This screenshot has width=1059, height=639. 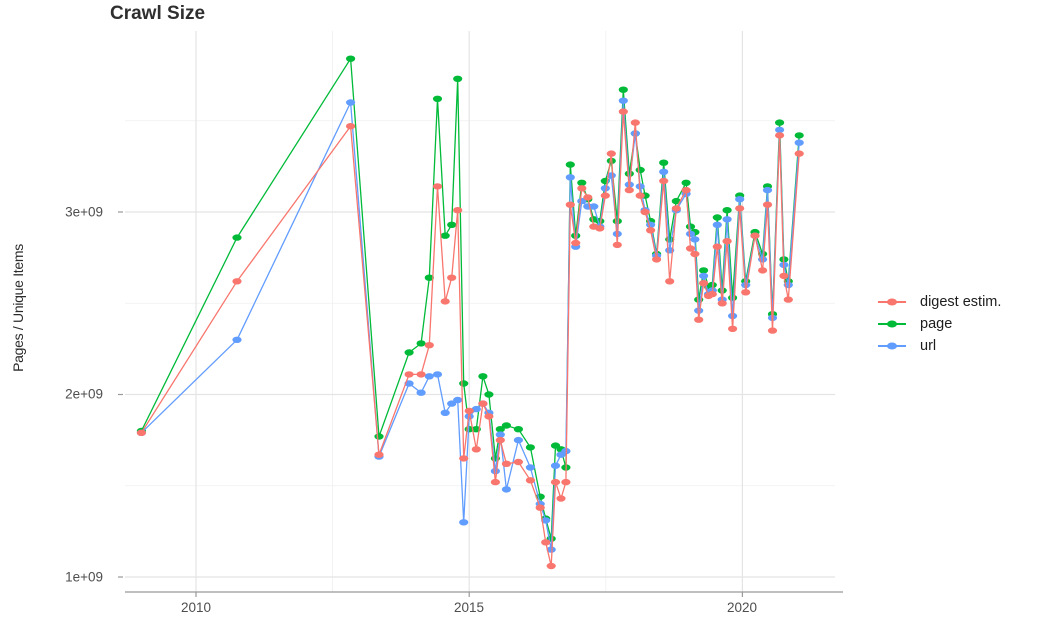 I want to click on chart-title: Crawl Size, so click(x=158, y=13).